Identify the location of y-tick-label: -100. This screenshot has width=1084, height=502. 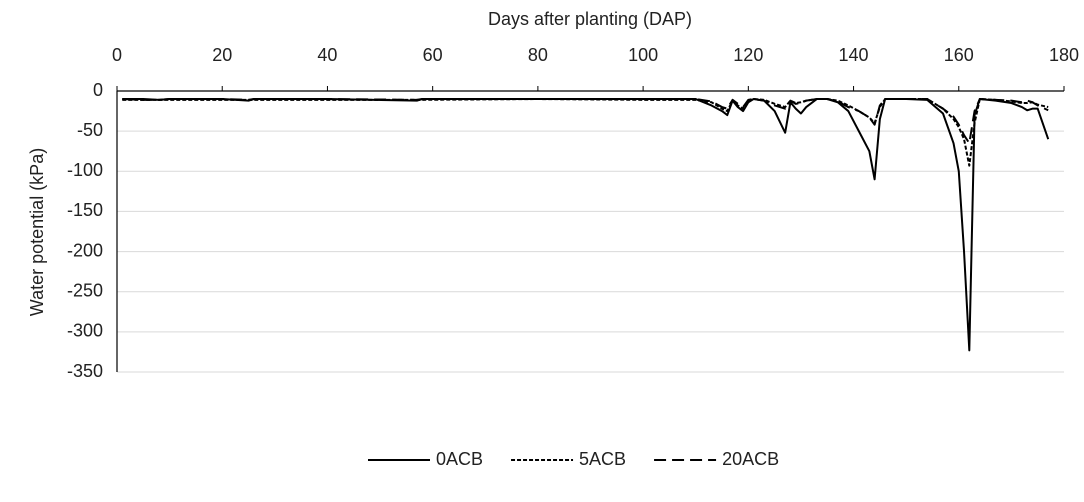
(85, 170).